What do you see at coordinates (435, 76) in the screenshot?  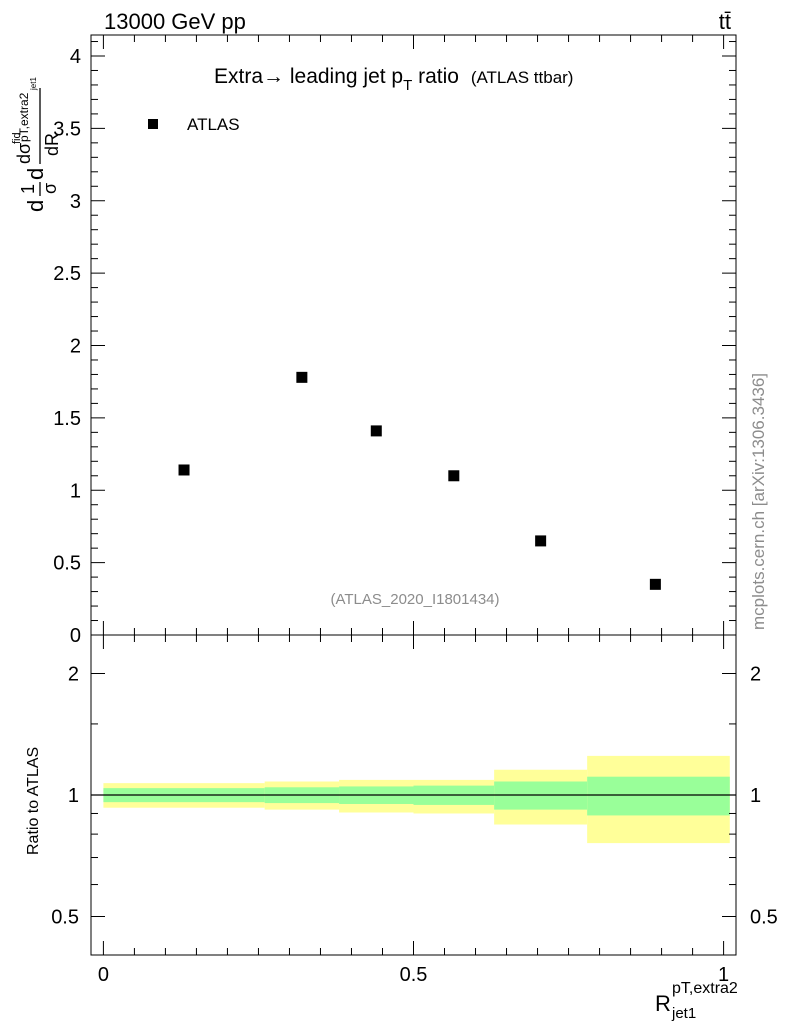 I see `chart-title-tail: ratio` at bounding box center [435, 76].